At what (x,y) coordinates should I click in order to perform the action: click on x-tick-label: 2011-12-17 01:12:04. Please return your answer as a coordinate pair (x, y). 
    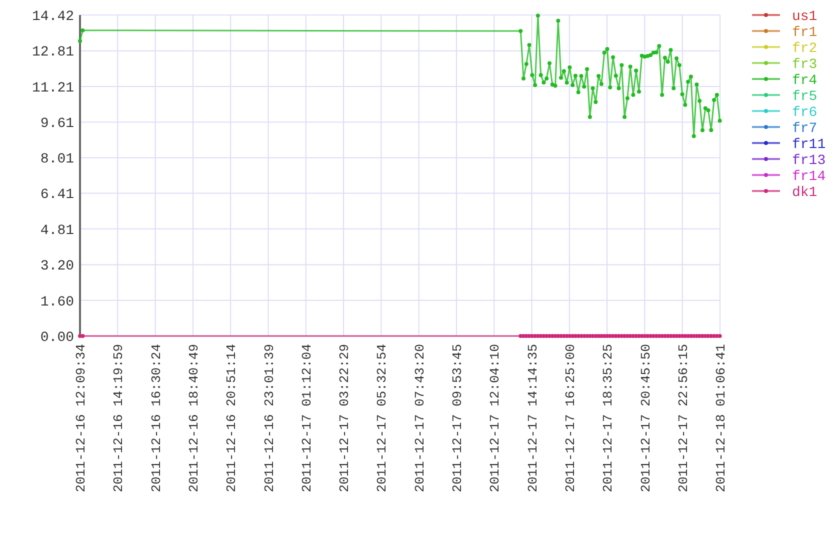
    Looking at the image, I should click on (306, 418).